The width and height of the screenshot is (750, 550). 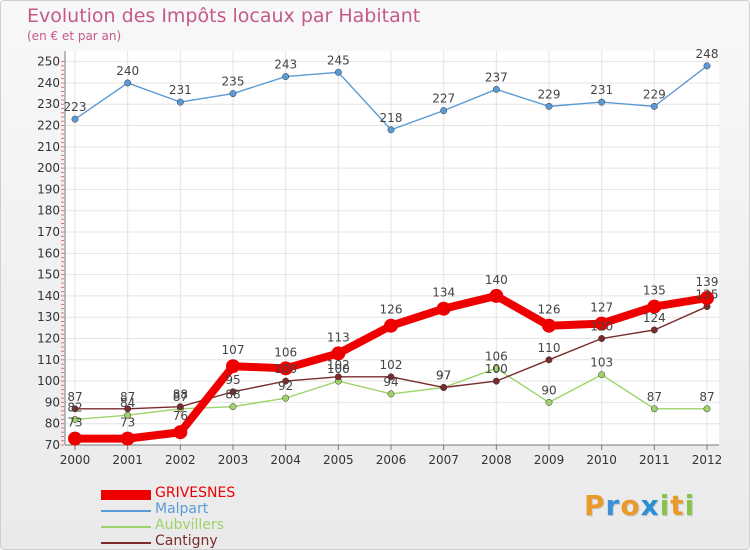 What do you see at coordinates (48, 232) in the screenshot?
I see `y-tick-label: 170` at bounding box center [48, 232].